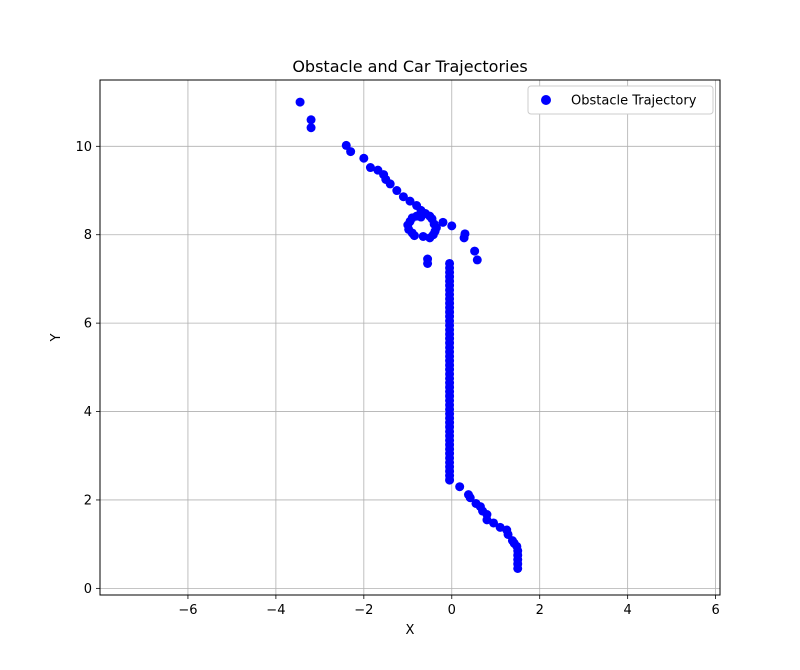 Image resolution: width=800 pixels, height=670 pixels. I want to click on y-axis-label: Y, so click(56, 337).